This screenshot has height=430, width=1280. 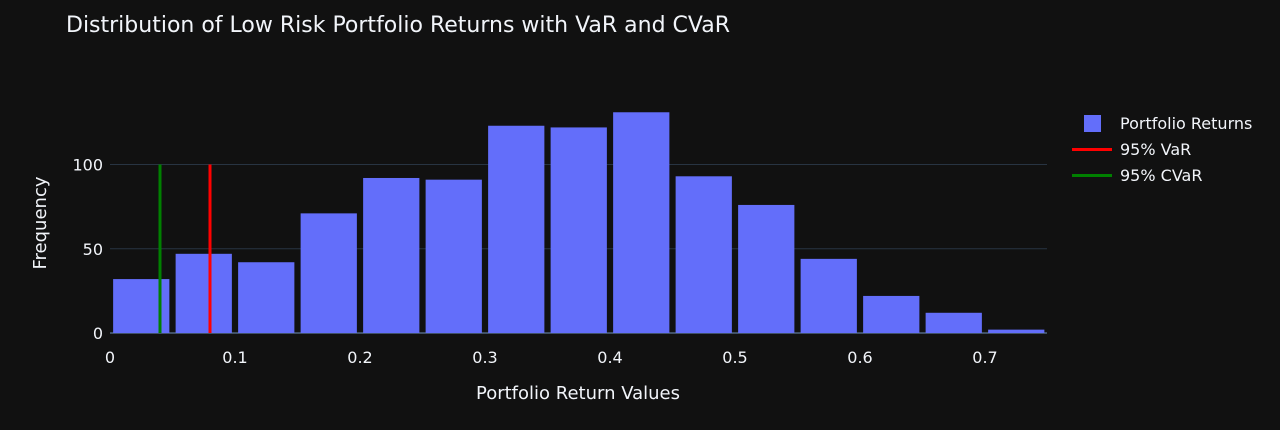 What do you see at coordinates (1186, 123) in the screenshot?
I see `legend-label-portfolio-returns: Portfolio Returns` at bounding box center [1186, 123].